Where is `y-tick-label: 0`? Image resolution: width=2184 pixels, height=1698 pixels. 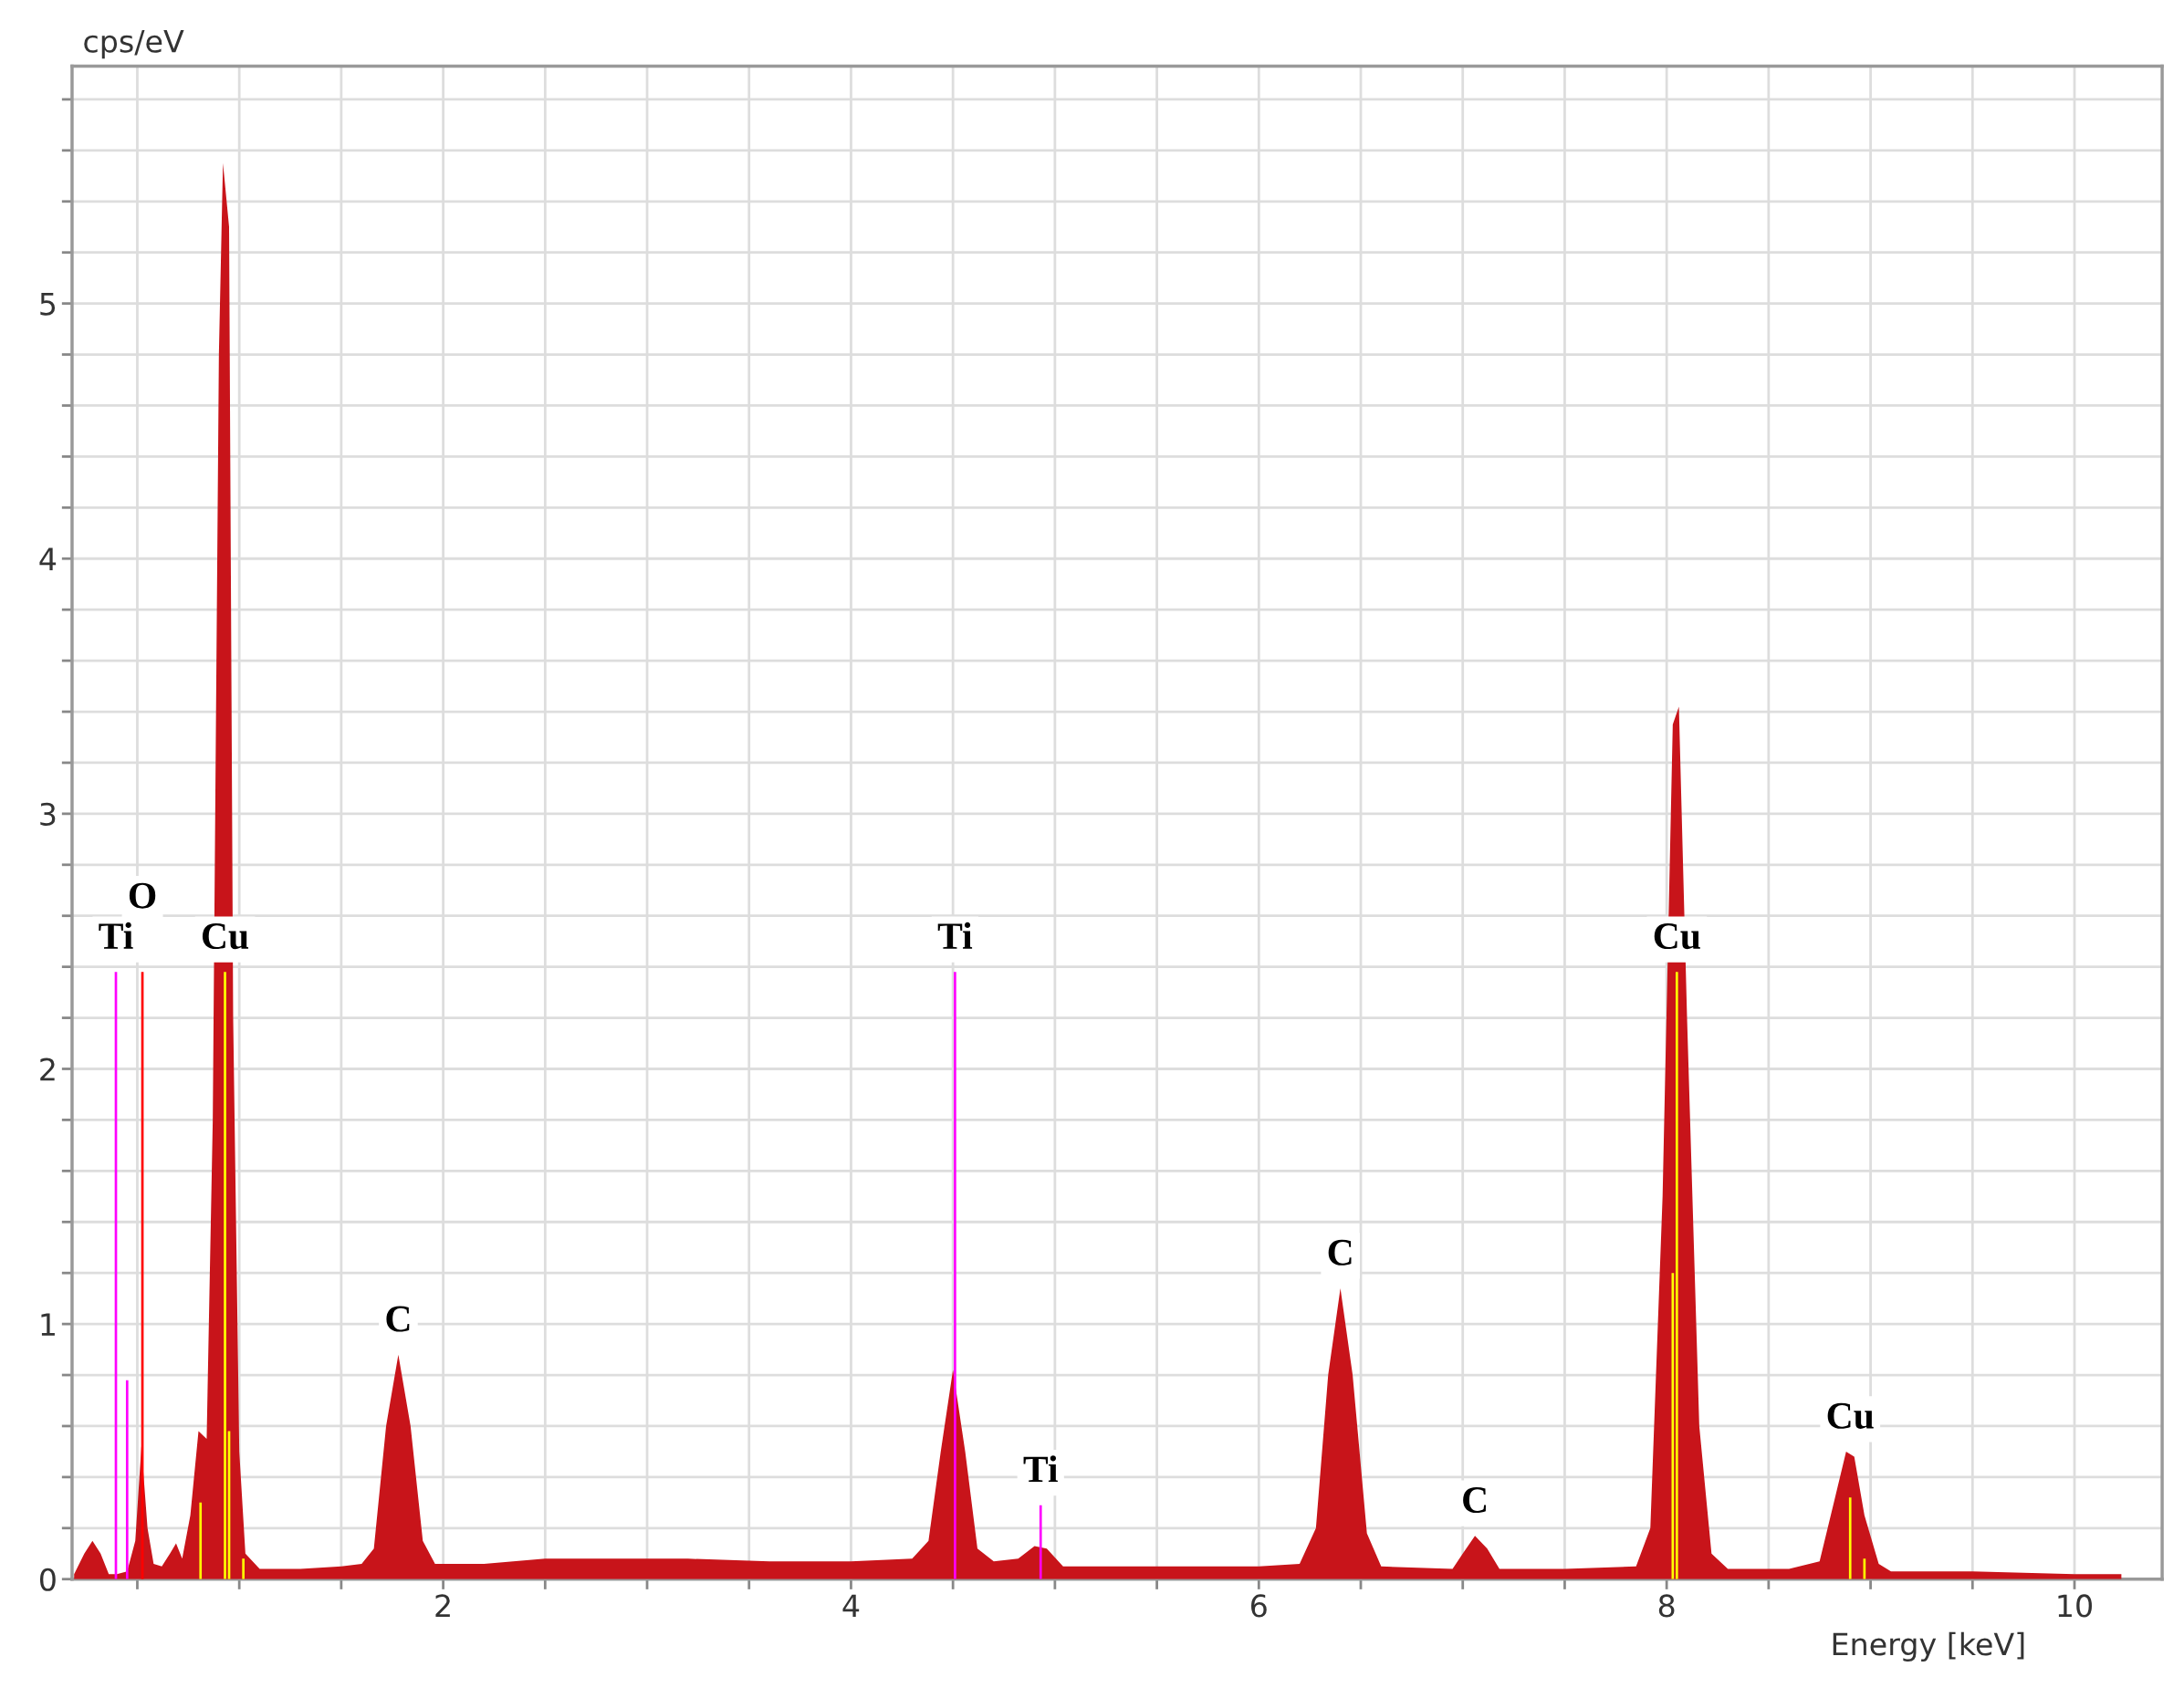
y-tick-label: 0 is located at coordinates (48, 1579).